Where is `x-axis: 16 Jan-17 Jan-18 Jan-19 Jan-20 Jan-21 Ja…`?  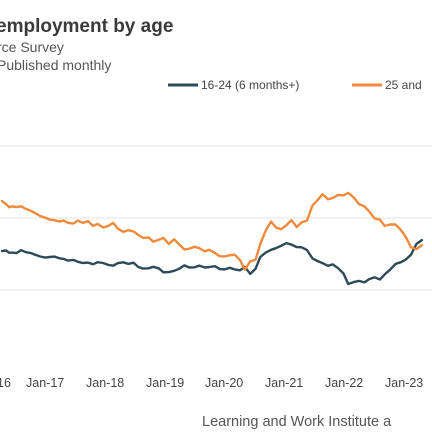 x-axis: 16 Jan-17 Jan-18 Jan-19 Jan-20 Jan-21 Ja… is located at coordinates (211, 383).